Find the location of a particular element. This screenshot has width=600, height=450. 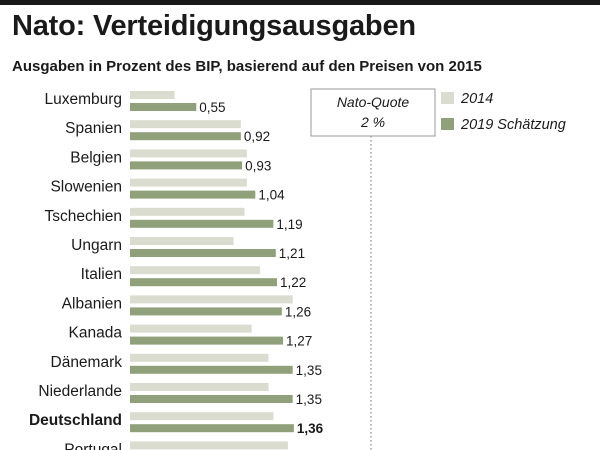

category-label: Ungarn is located at coordinates (96, 245).